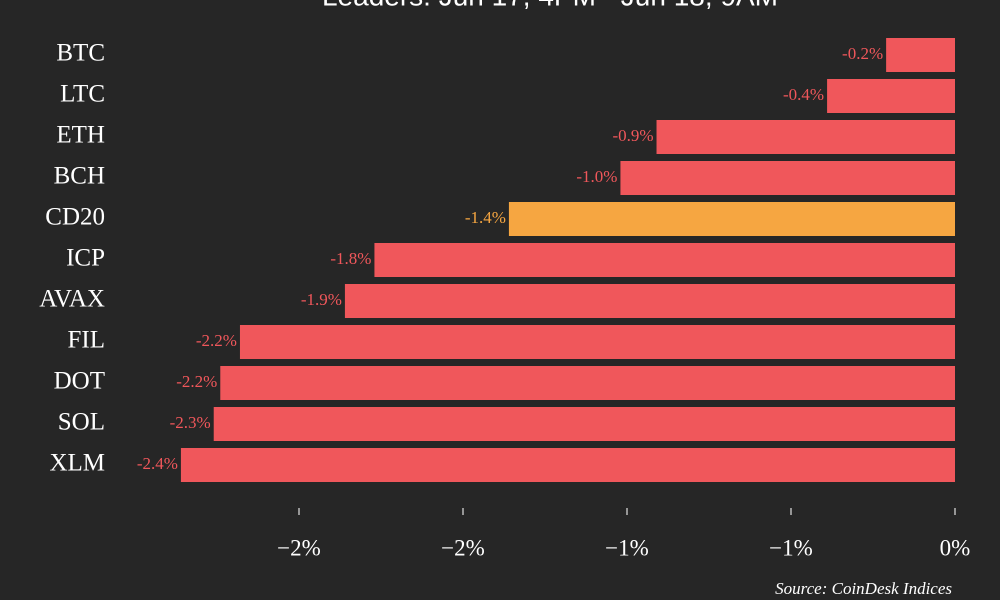 The height and width of the screenshot is (600, 1000). I want to click on source-note: Source: CoinDesk Indices, so click(863, 588).